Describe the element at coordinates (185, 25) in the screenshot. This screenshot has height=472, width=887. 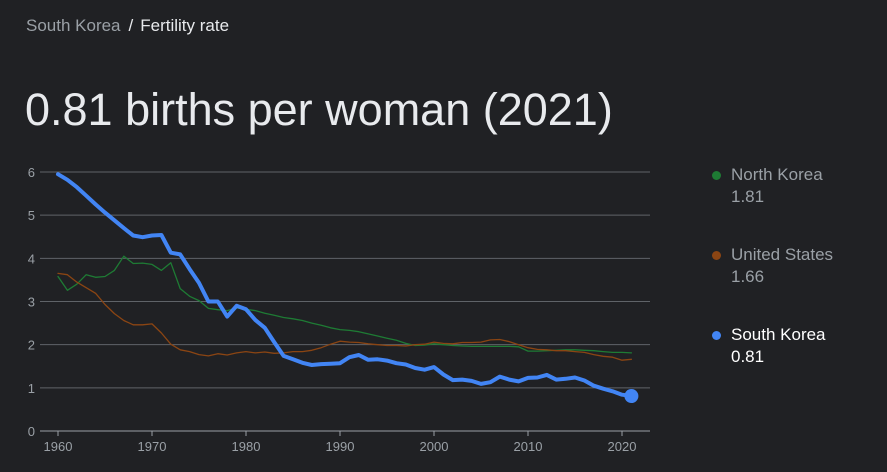
I see `breadcrumb-current-page: Fertility rate` at that location.